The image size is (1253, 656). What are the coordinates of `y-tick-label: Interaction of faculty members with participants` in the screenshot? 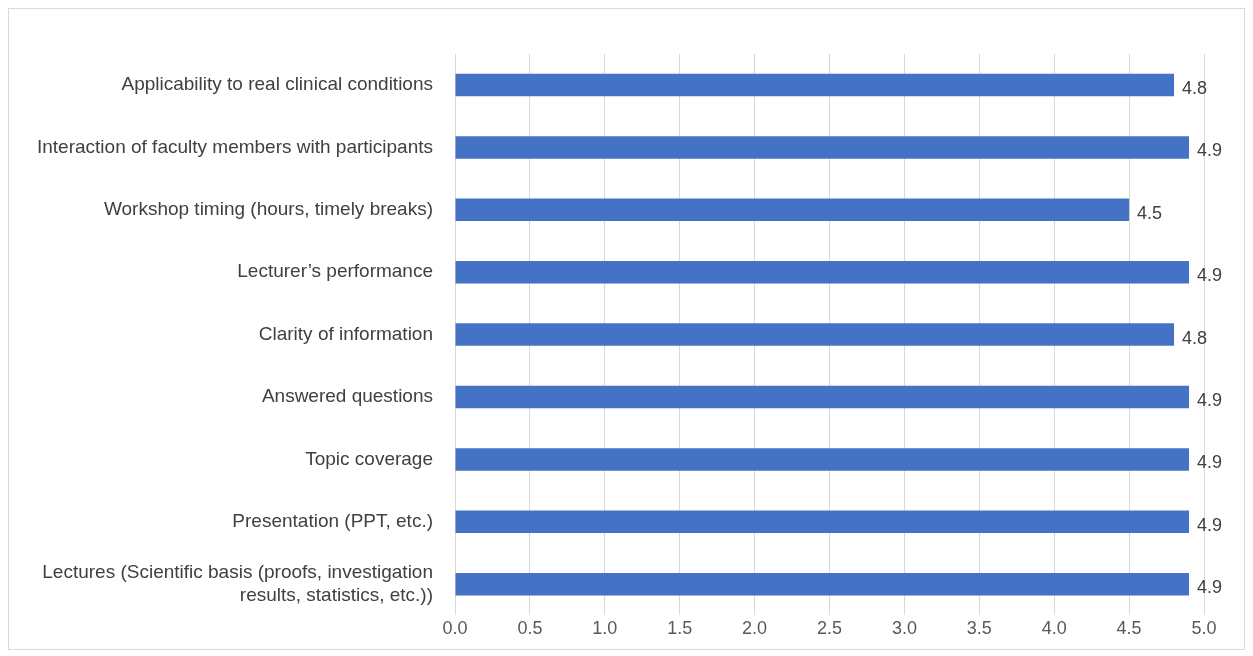 It's located at (234, 146).